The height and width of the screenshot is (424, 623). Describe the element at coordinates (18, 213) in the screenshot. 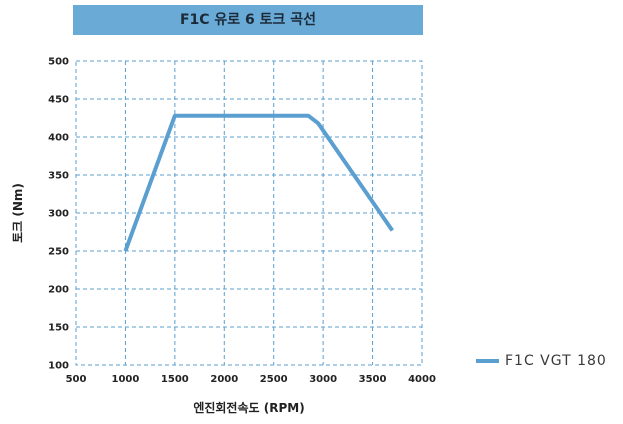

I see `y-axis-label: 토크 (Nm)` at that location.